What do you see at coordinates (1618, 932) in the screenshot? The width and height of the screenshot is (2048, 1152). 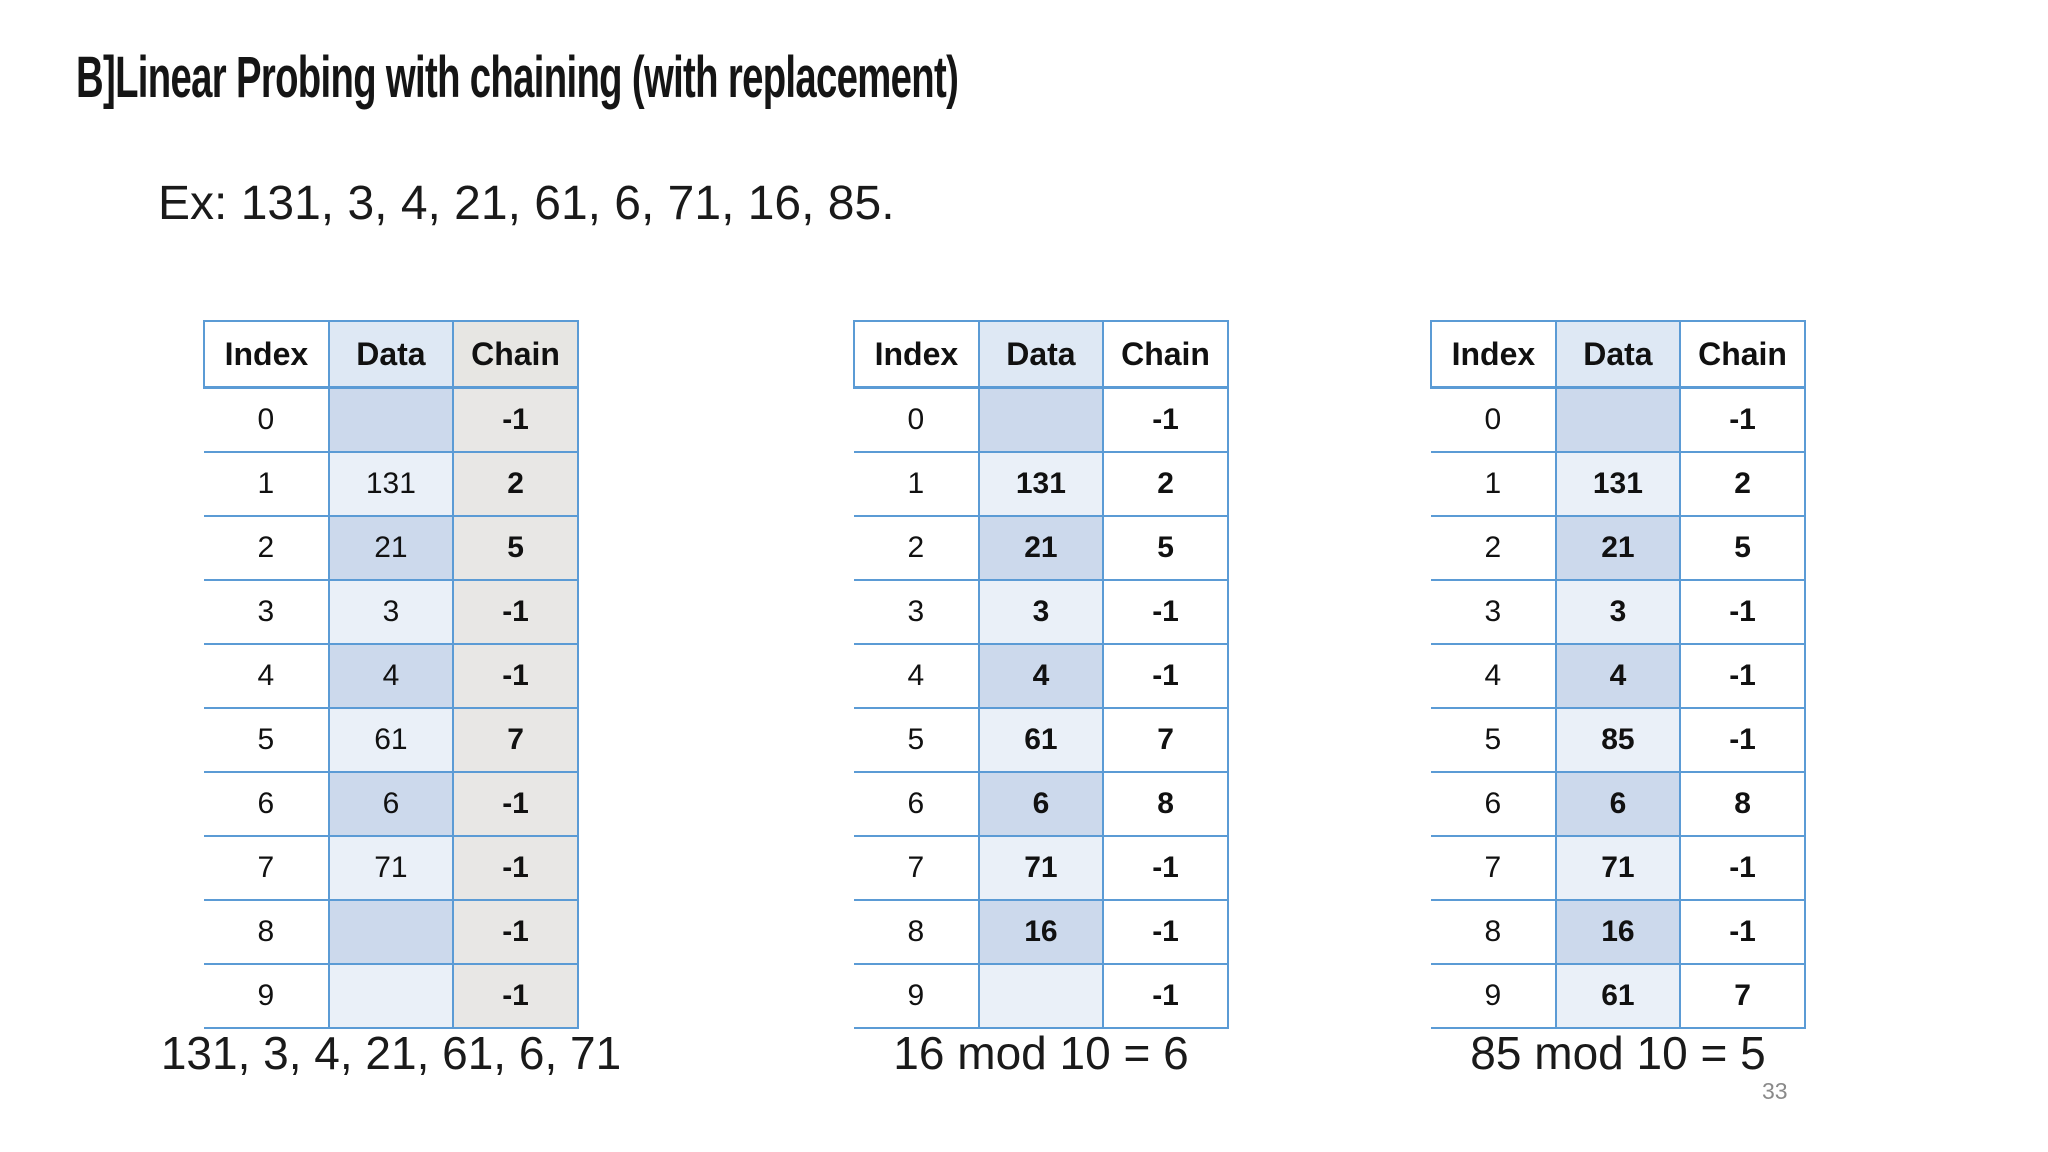 I see `table-row: 8 16 -1` at bounding box center [1618, 932].